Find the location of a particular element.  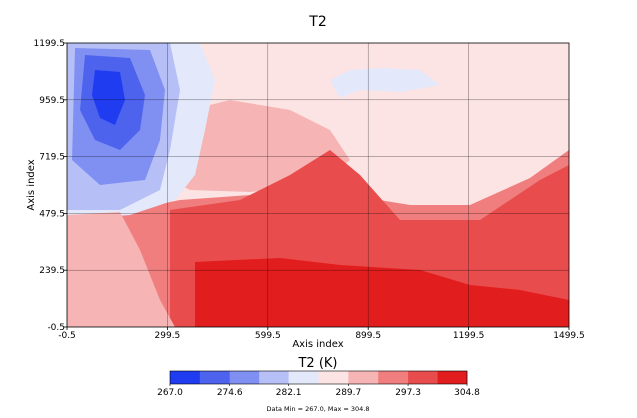

x-tick-label: 299.5 is located at coordinates (168, 336).